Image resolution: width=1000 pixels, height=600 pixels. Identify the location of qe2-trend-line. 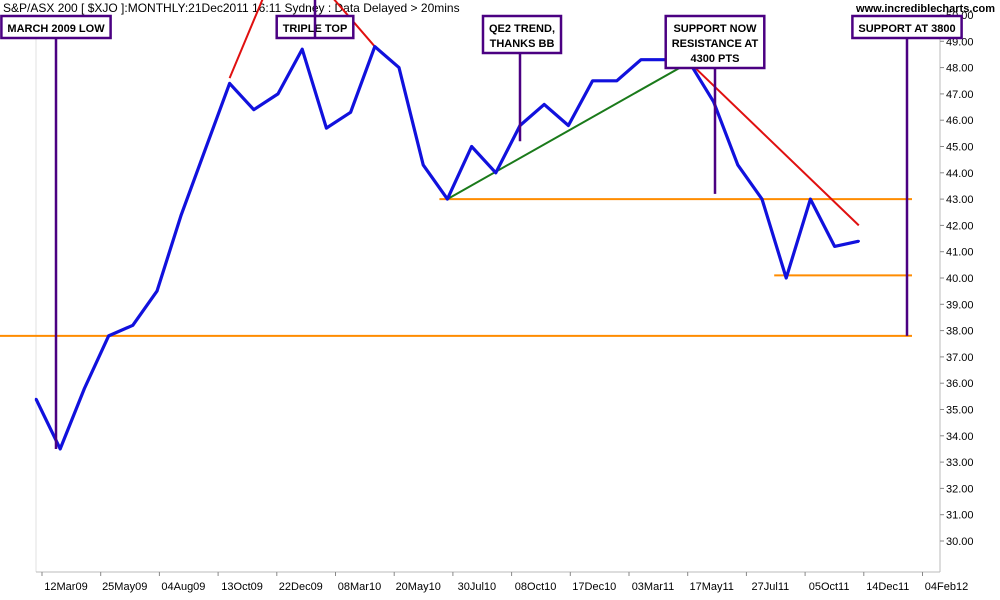
(568, 130).